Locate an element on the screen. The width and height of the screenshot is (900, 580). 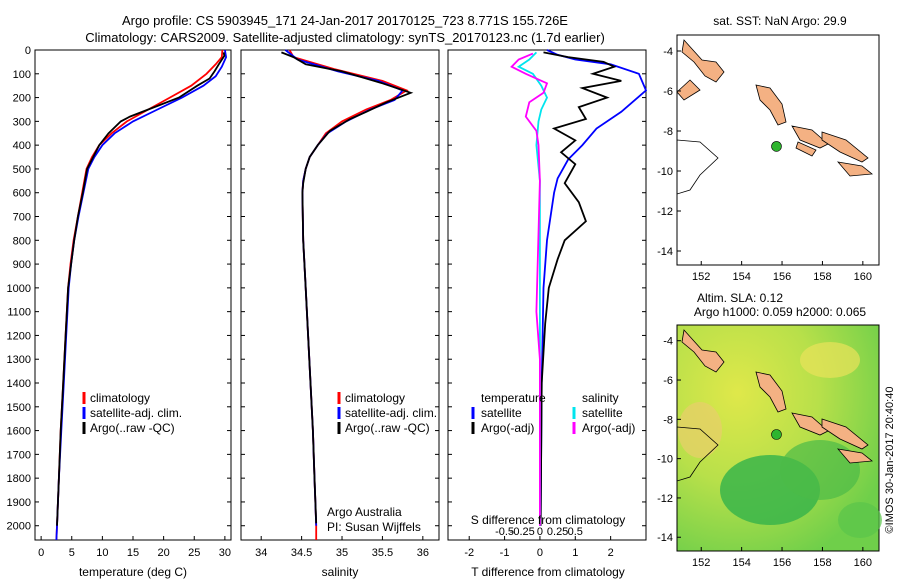
series-line-climatology is located at coordinates (348, 294).